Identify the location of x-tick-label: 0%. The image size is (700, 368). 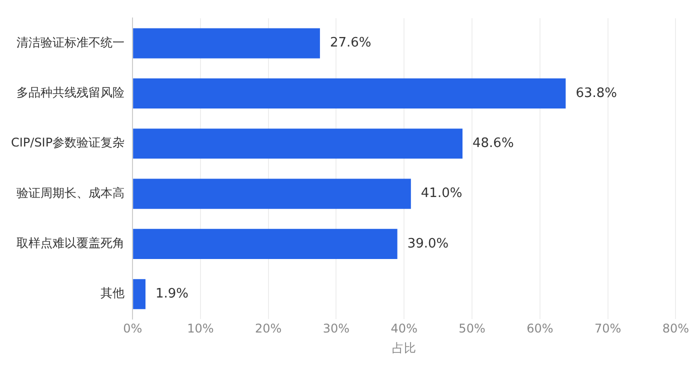
(132, 329).